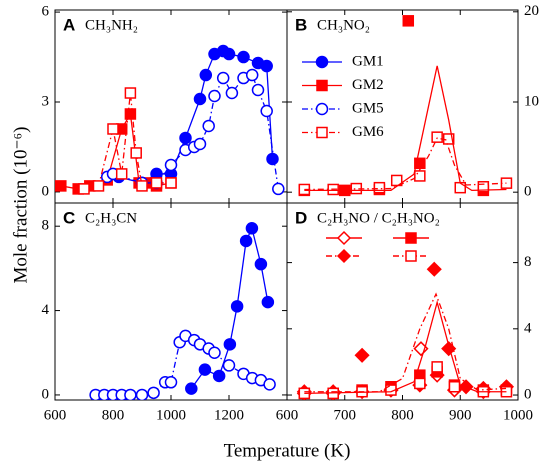 The width and height of the screenshot is (540, 469). I want to click on y-tick-label: 8, so click(46, 226).